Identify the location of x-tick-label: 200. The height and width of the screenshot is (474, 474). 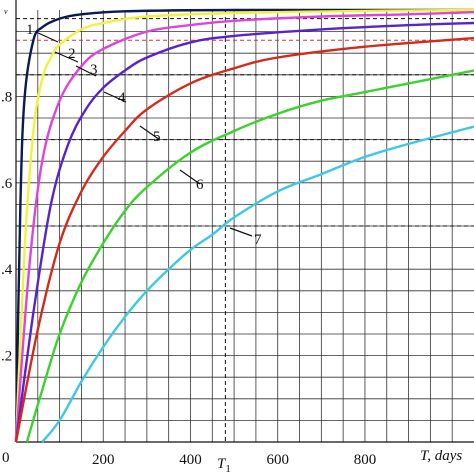
(103, 460).